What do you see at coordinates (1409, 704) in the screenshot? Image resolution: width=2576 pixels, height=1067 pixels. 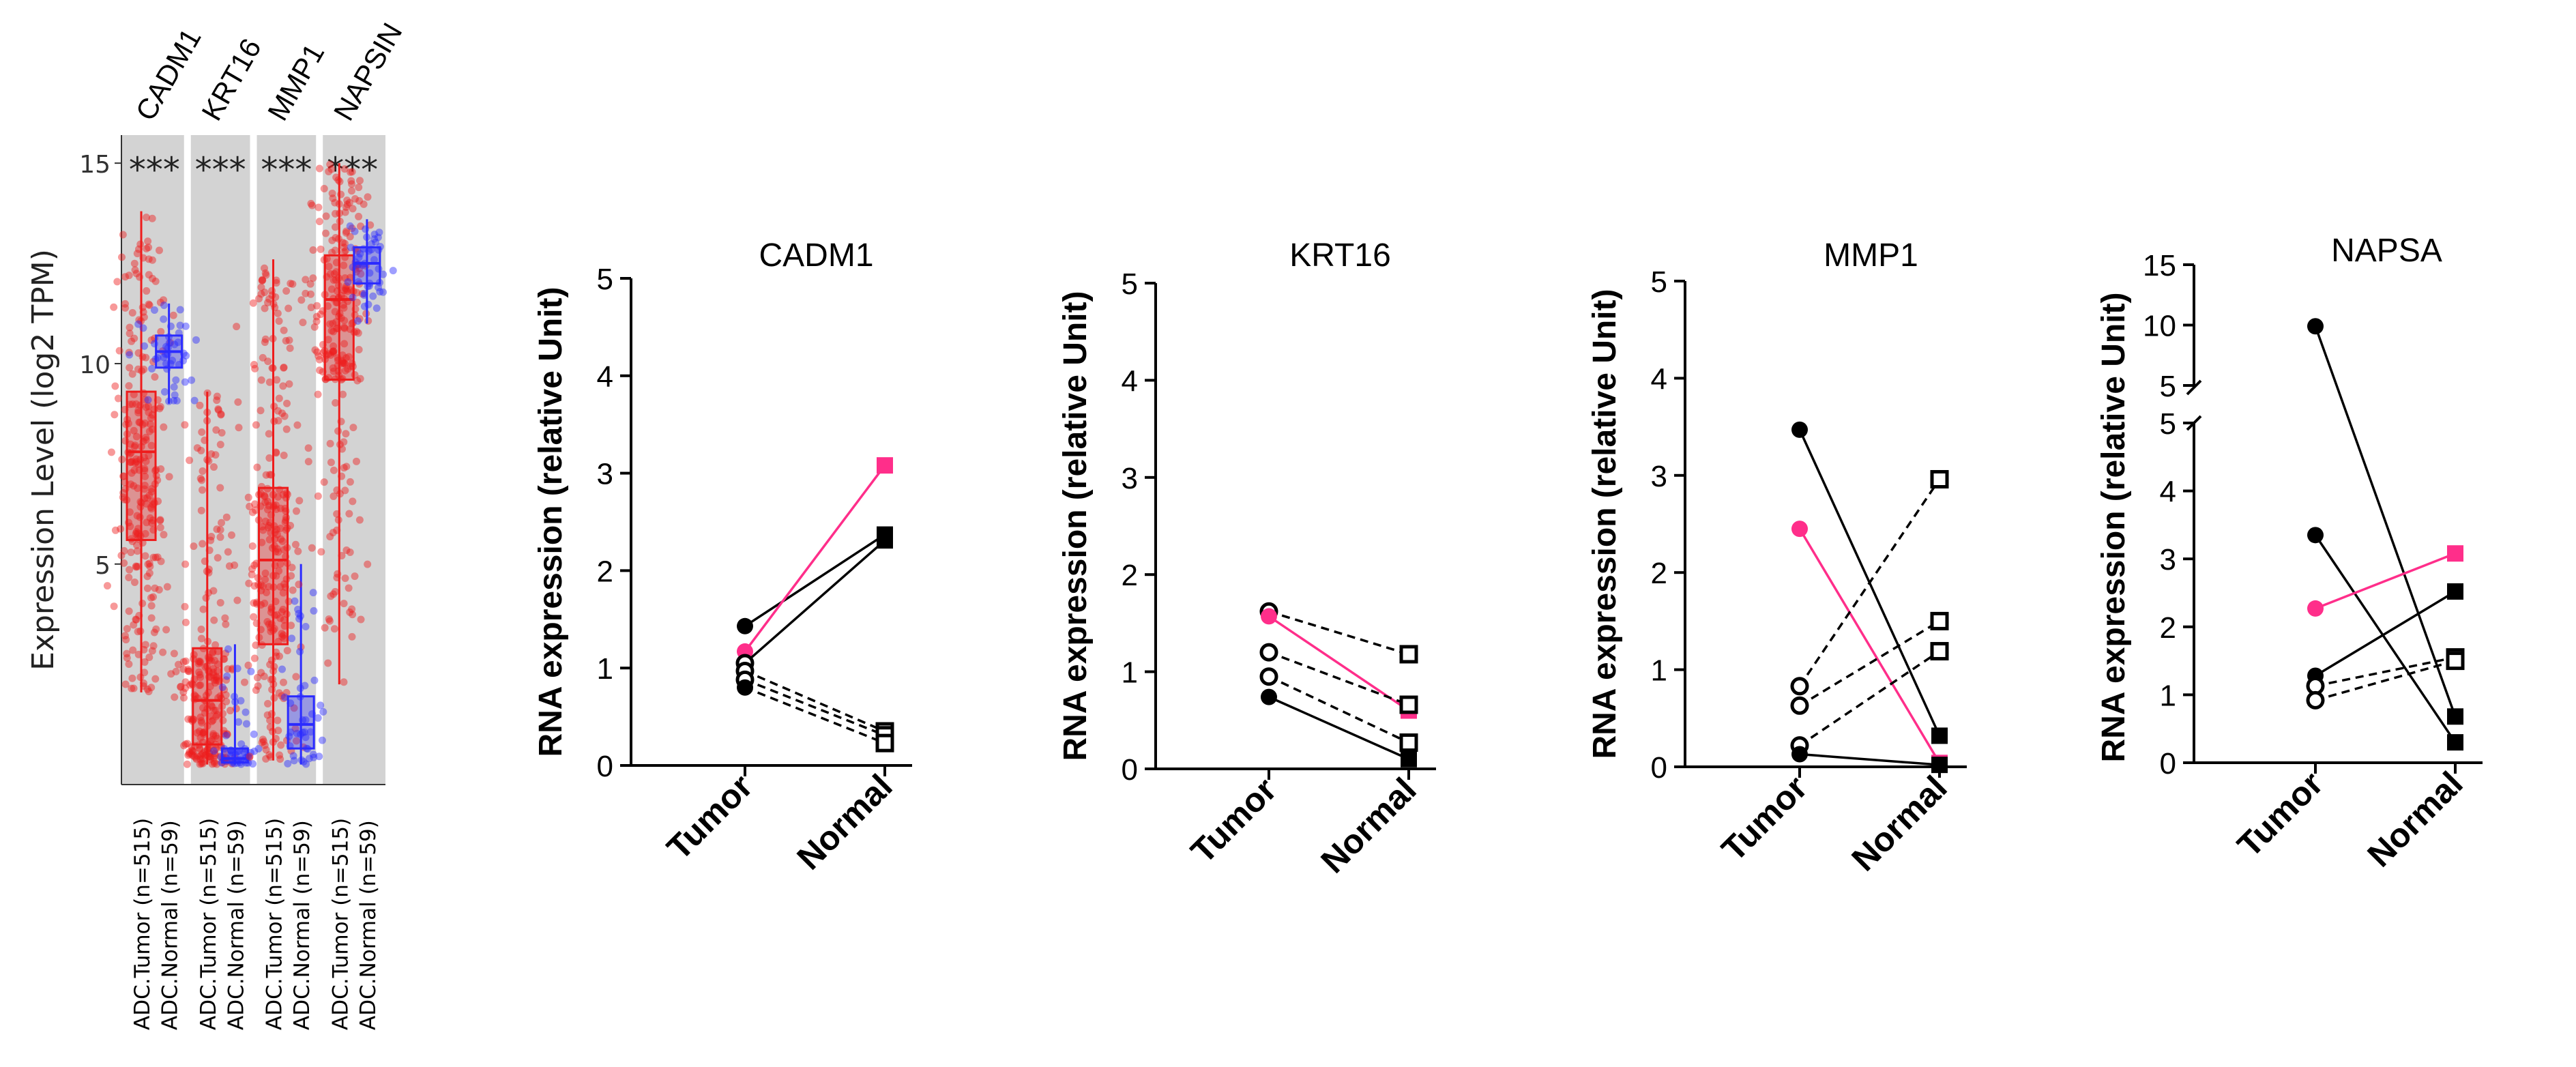 I see `normal-point` at bounding box center [1409, 704].